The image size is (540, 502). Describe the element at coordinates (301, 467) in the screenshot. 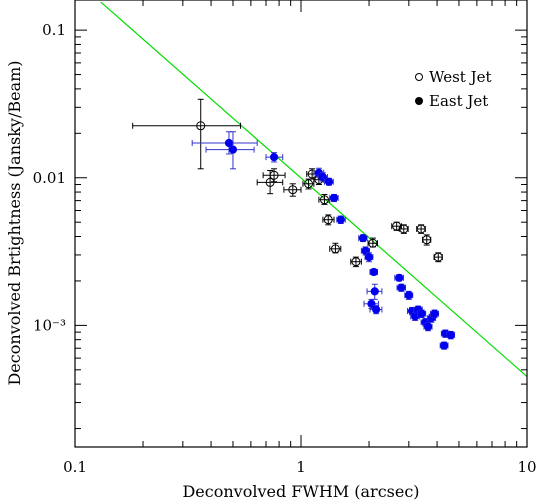

I see `x-tick-label: 1` at that location.